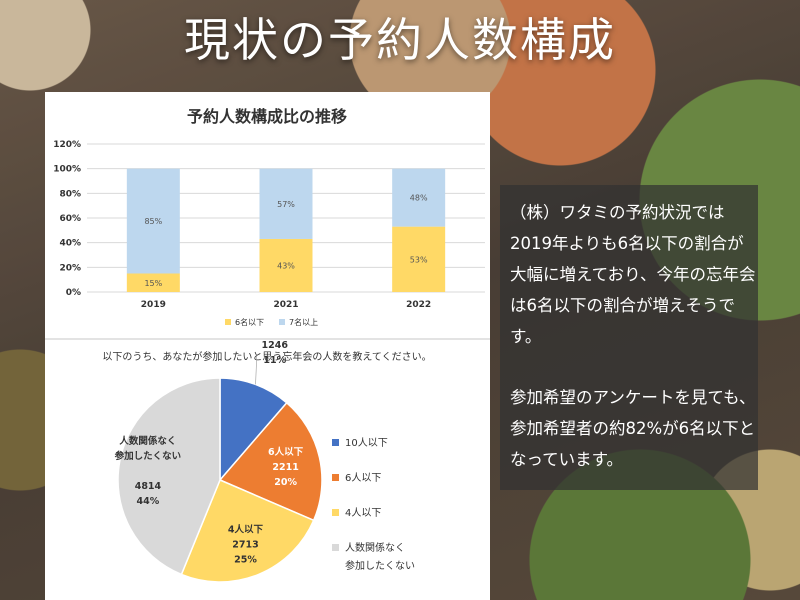  I want to click on y-tick-label: 40%, so click(70, 244).